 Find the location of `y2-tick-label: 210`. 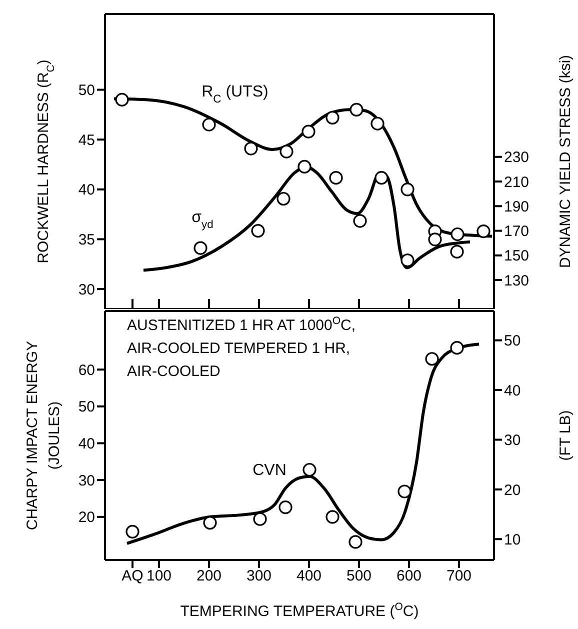

y2-tick-label: 210 is located at coordinates (517, 182).